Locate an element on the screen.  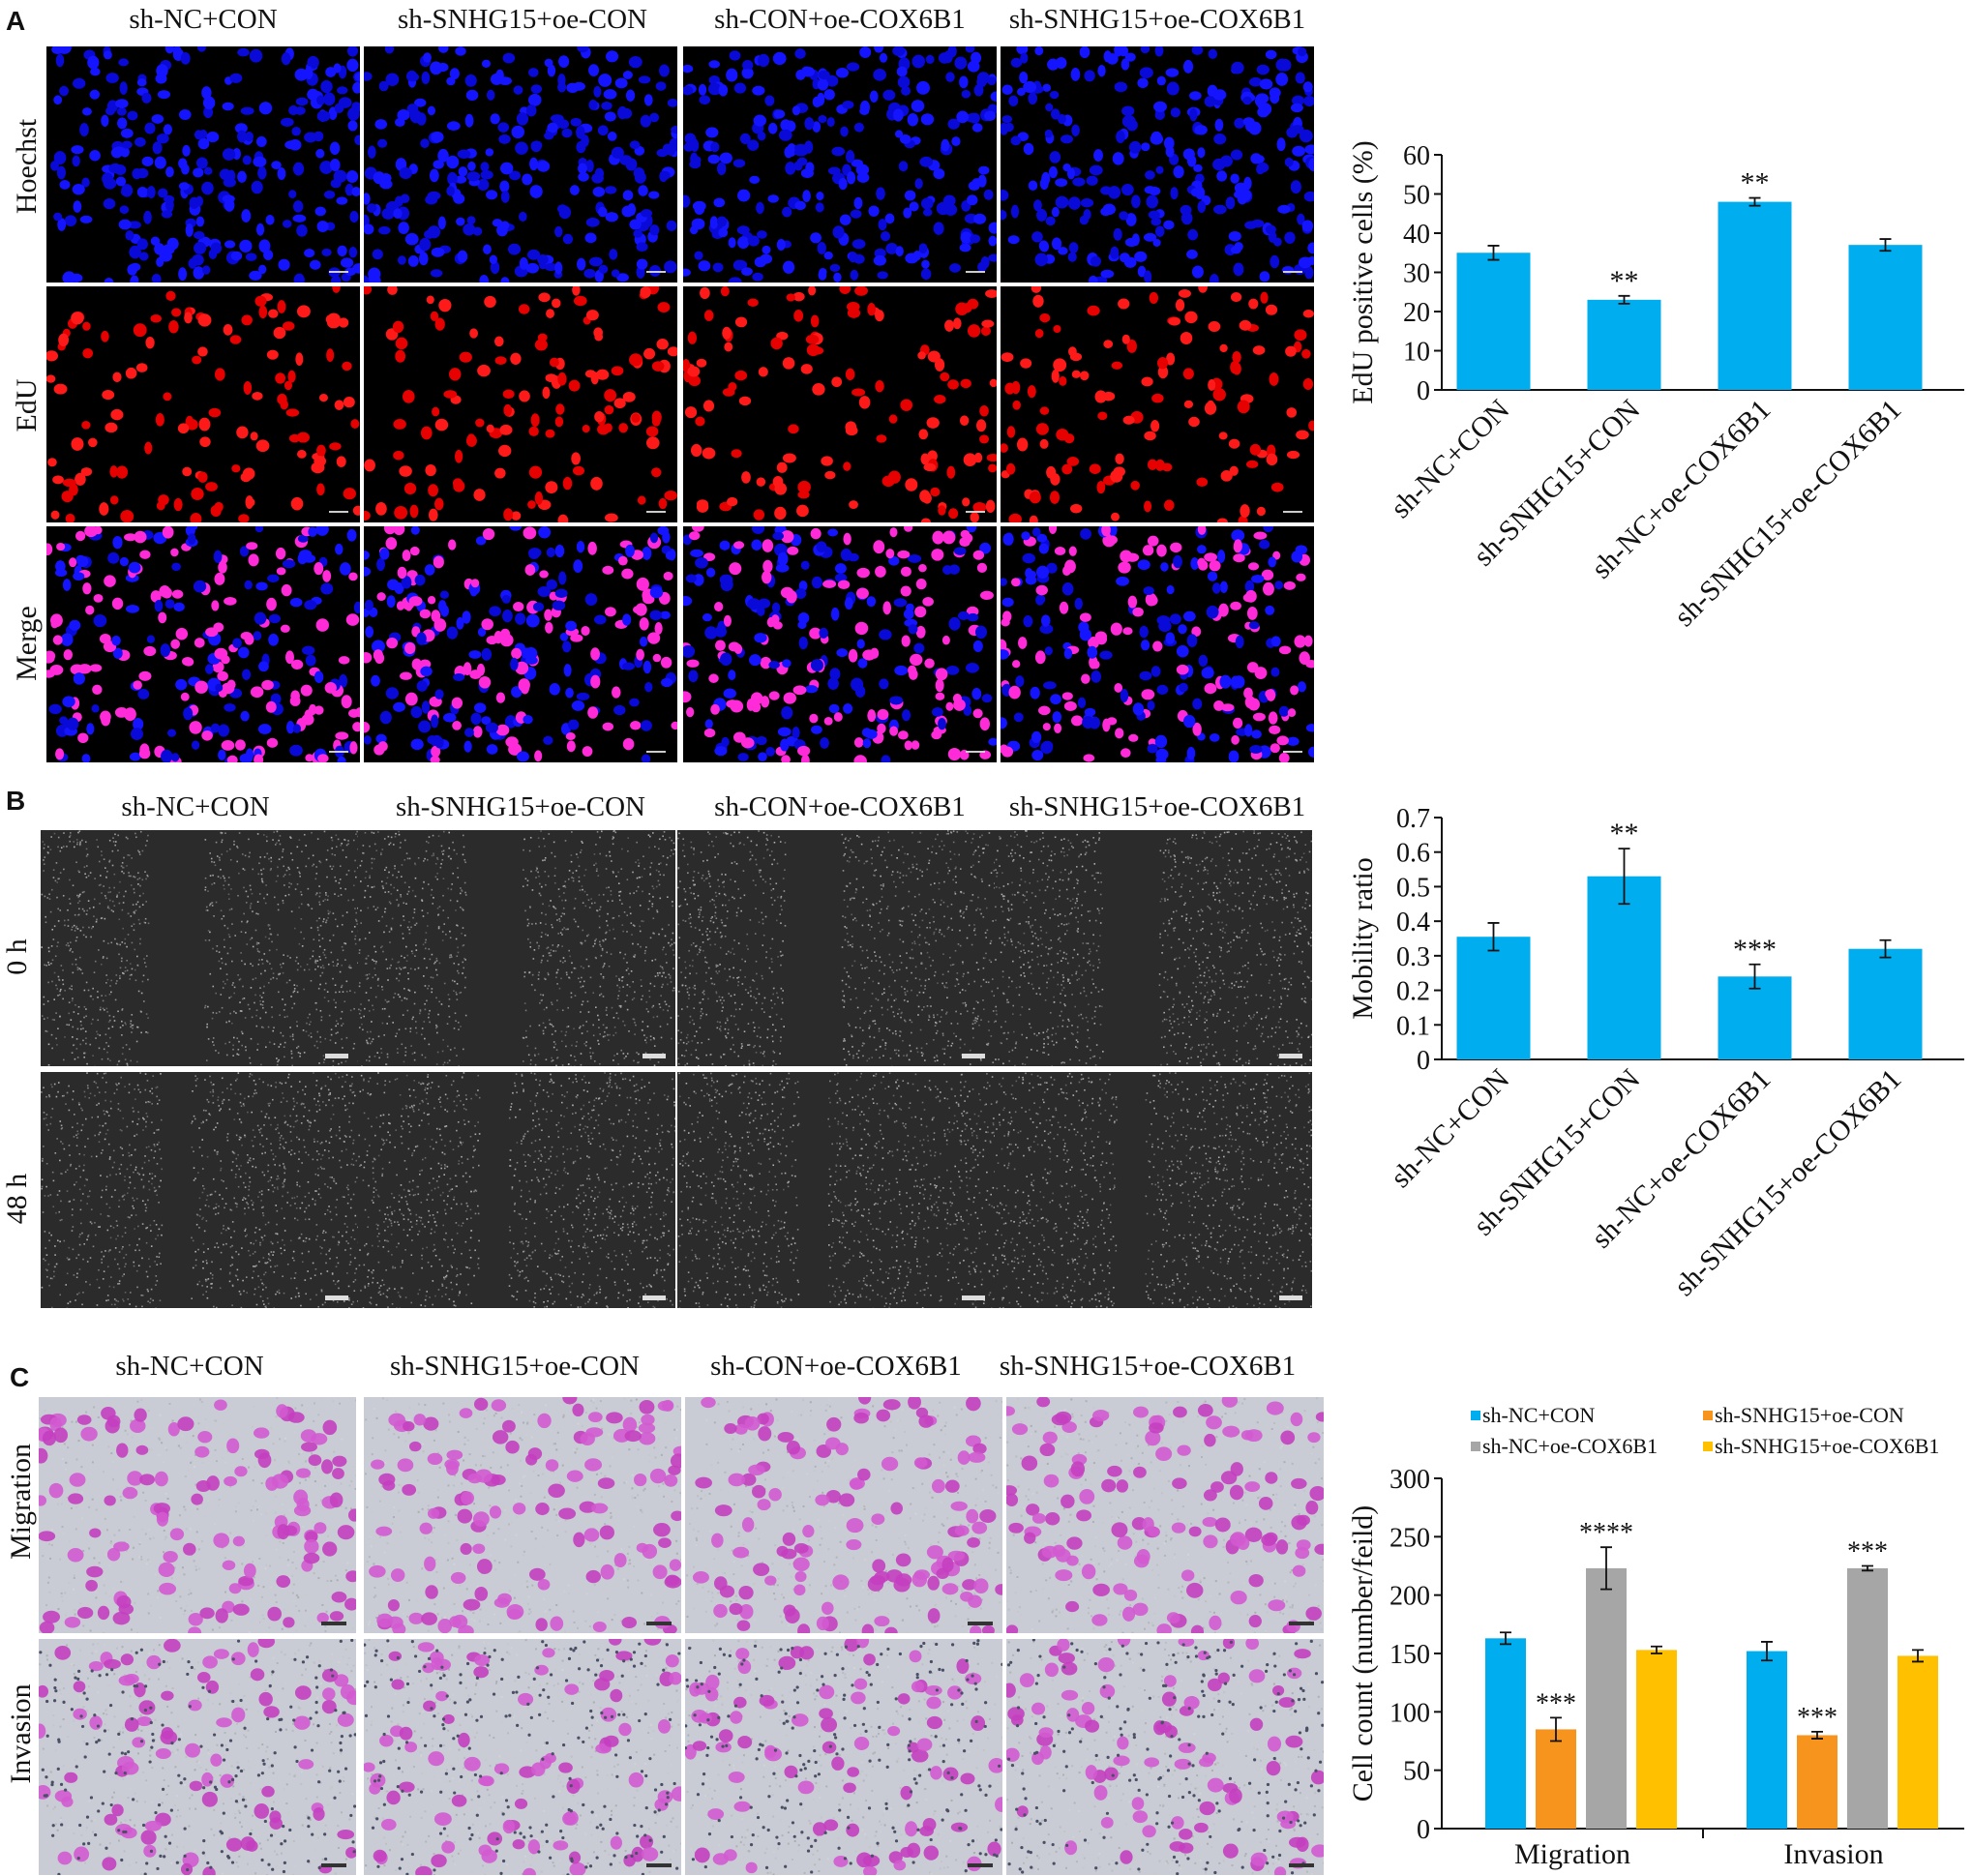
panel-a-col-title: sh-CON+oe-COX6B1 is located at coordinates (840, 19).